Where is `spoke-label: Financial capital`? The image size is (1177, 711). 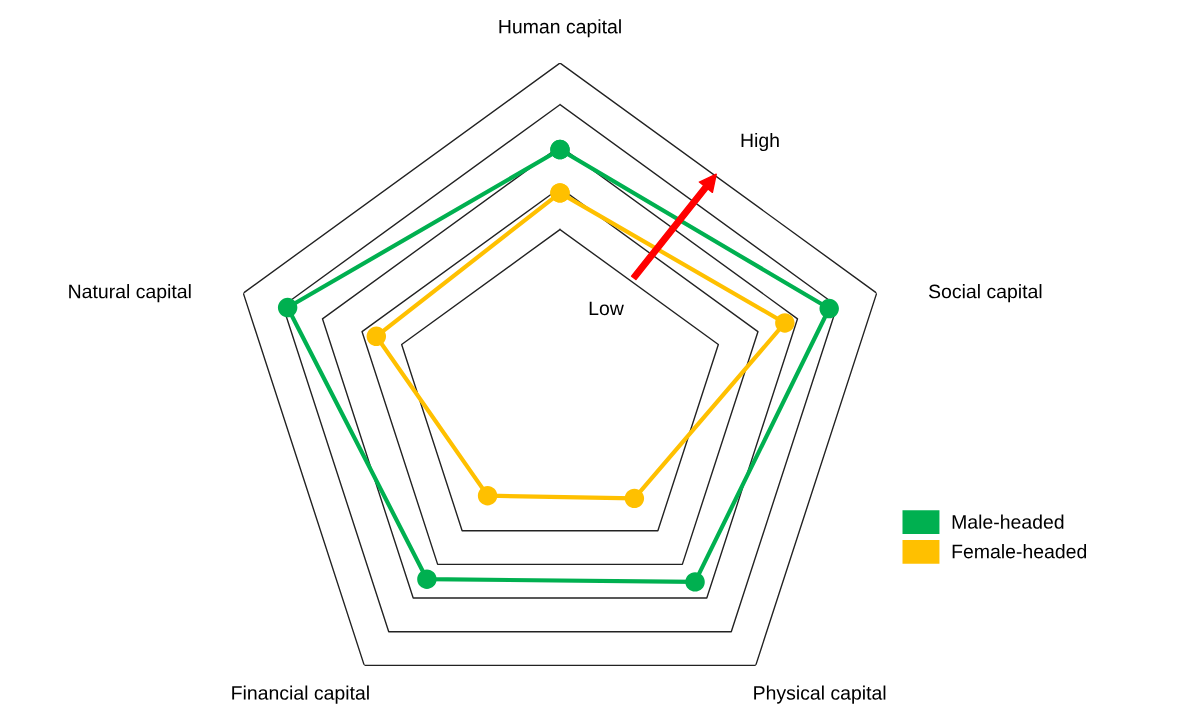
spoke-label: Financial capital is located at coordinates (300, 694).